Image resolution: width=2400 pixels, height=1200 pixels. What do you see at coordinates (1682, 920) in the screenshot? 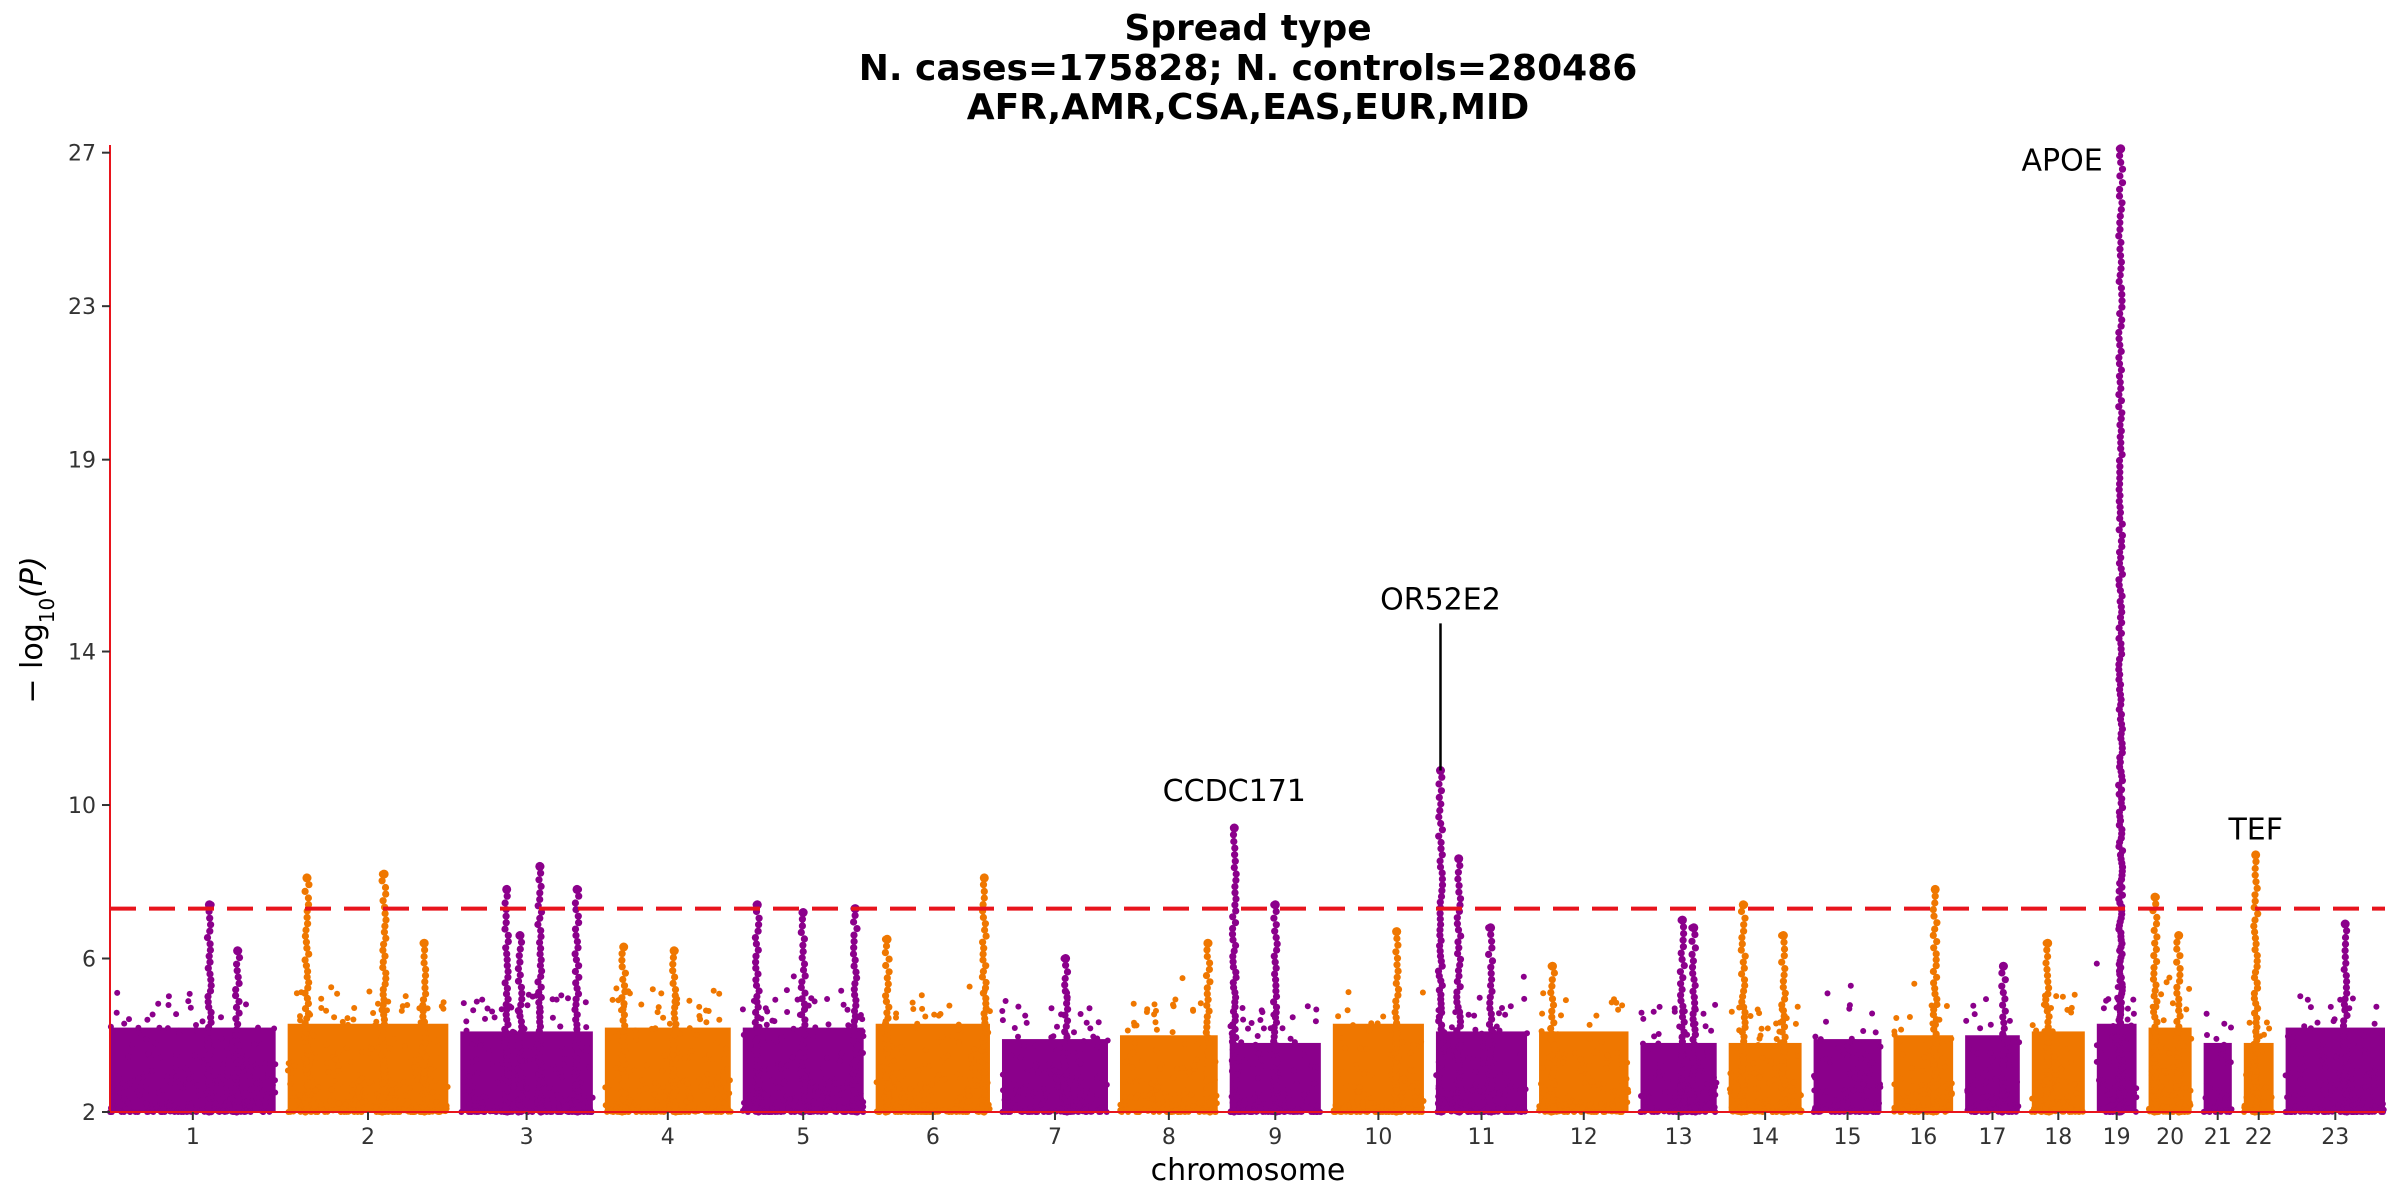
I see `peak-top-point` at bounding box center [1682, 920].